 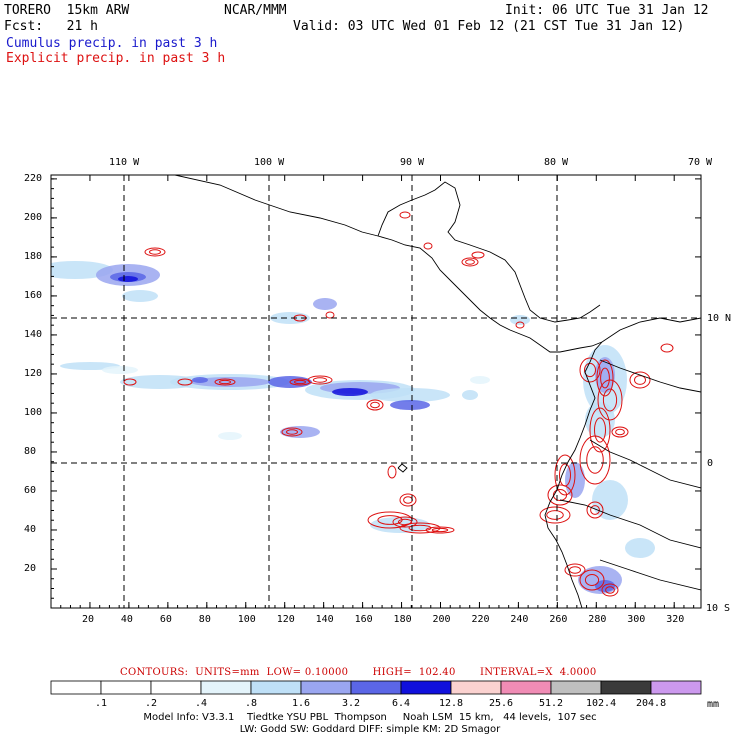 I want to click on peru-border, so click(x=630, y=524).